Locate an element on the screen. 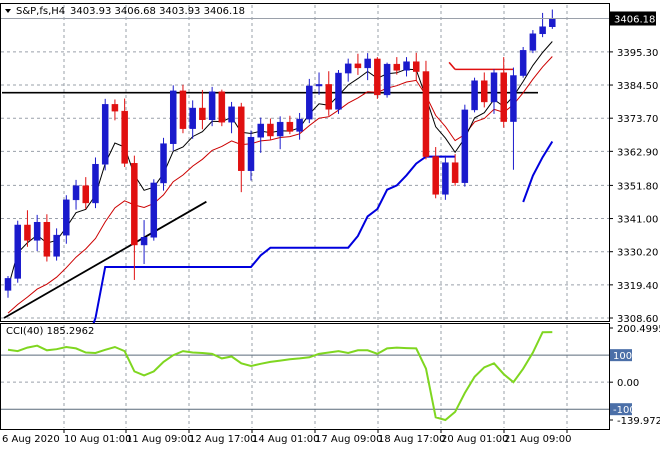  price-tick-label: 3362.90 is located at coordinates (637, 152).